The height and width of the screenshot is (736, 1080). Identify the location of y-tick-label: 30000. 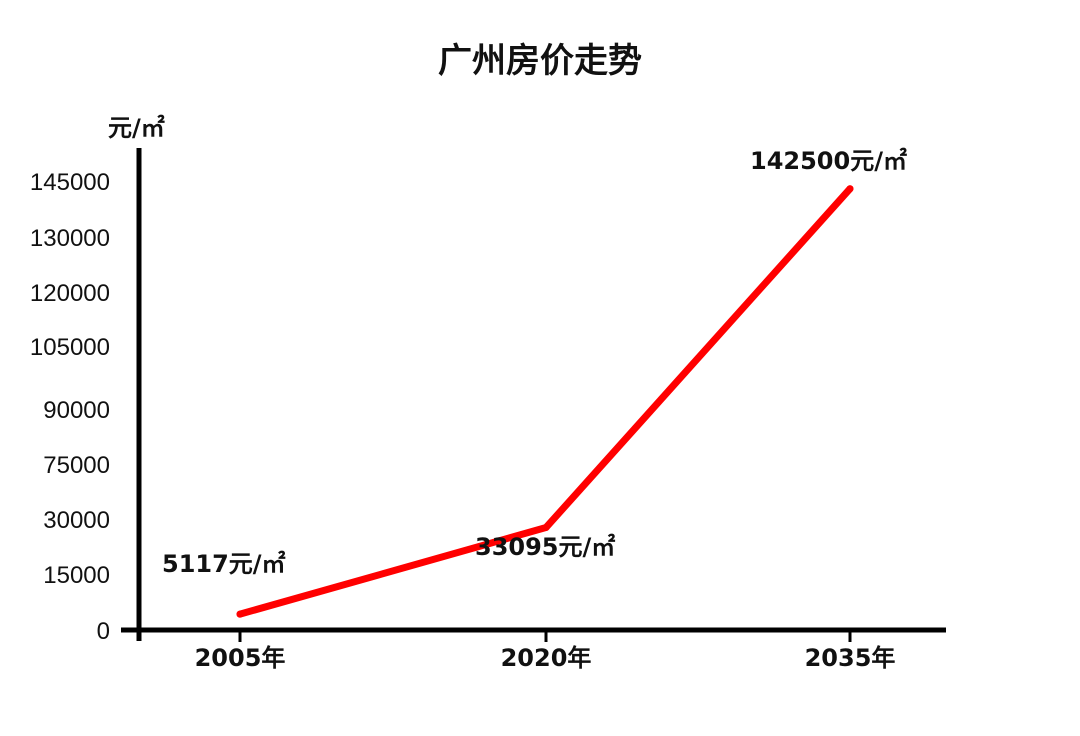
(76, 520).